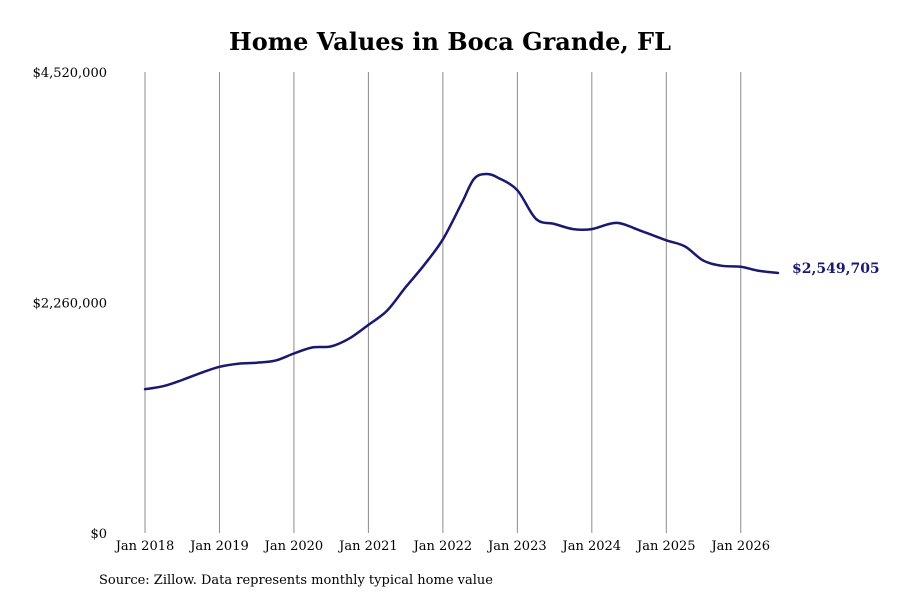  I want to click on y-tick-label: $0, so click(98, 534).